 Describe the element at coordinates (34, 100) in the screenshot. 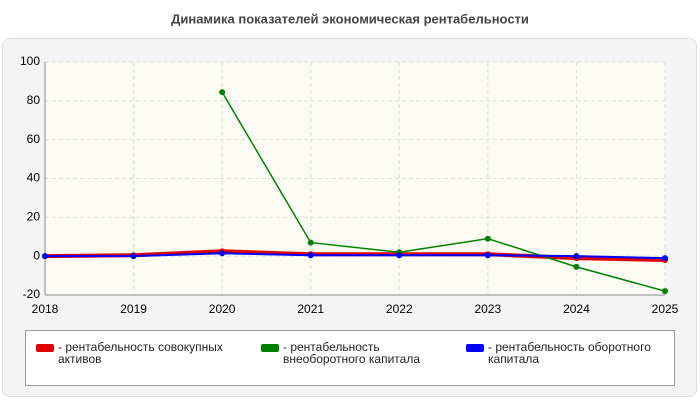

I see `y-tick-label: 80` at that location.